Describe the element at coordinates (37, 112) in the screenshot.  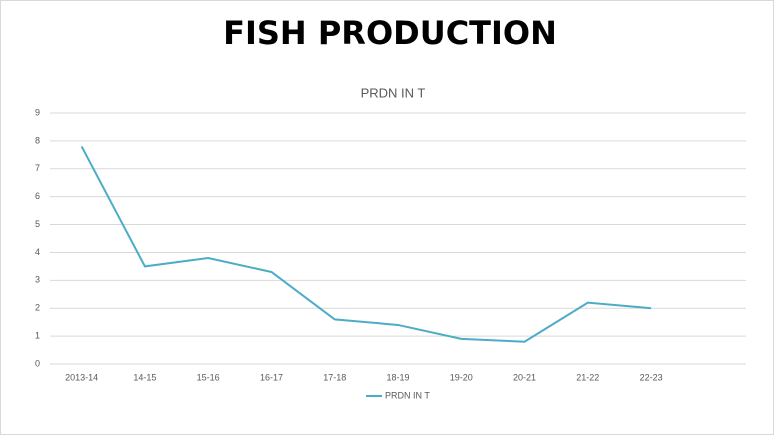
I see `y-tick-label: 9` at that location.